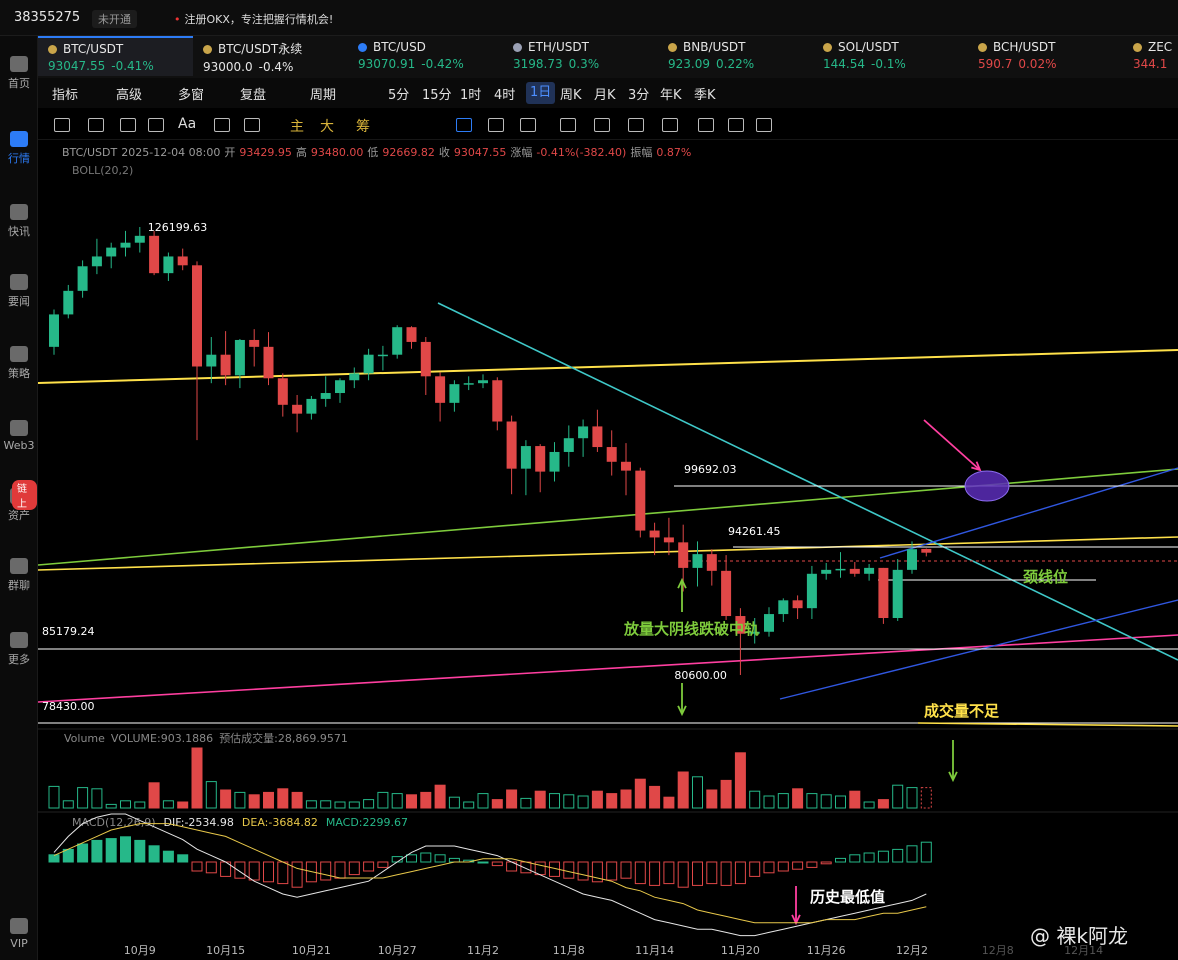 This screenshot has width=1178, height=960. What do you see at coordinates (705, 95) in the screenshot?
I see `period-button-14: 季K` at bounding box center [705, 95].